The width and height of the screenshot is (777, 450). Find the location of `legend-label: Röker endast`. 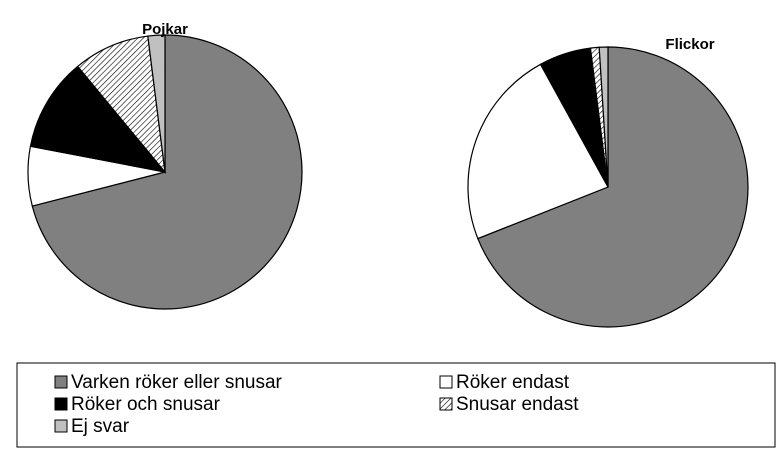

legend-label: Röker endast is located at coordinates (513, 382).